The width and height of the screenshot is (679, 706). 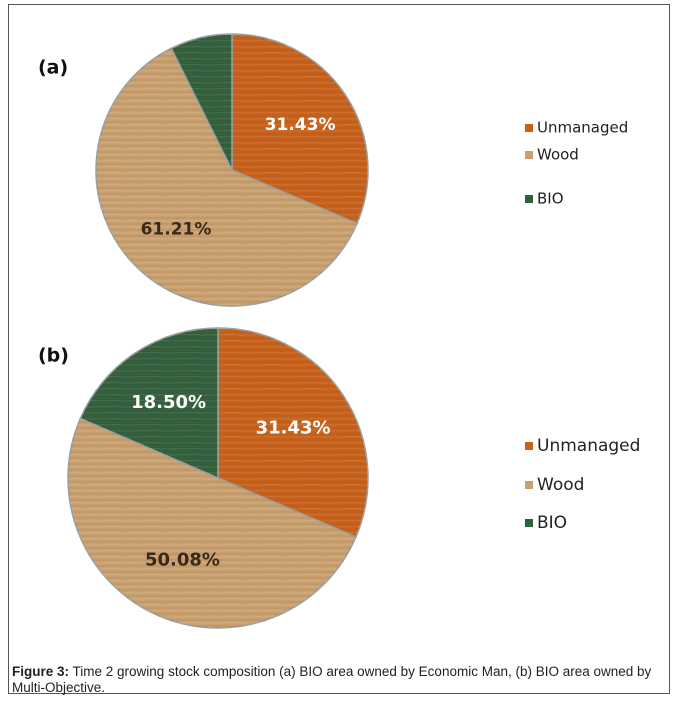 I want to click on value-label: 50.08%, so click(x=182, y=560).